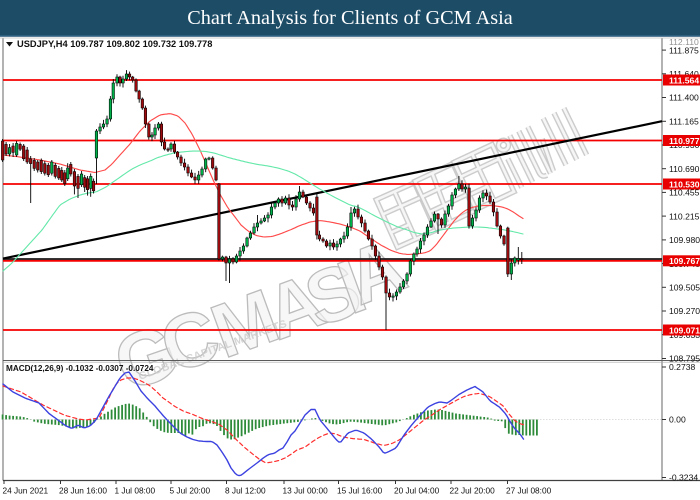 Image resolution: width=700 pixels, height=500 pixels. I want to click on svg-text: 109.767, so click(684, 261).